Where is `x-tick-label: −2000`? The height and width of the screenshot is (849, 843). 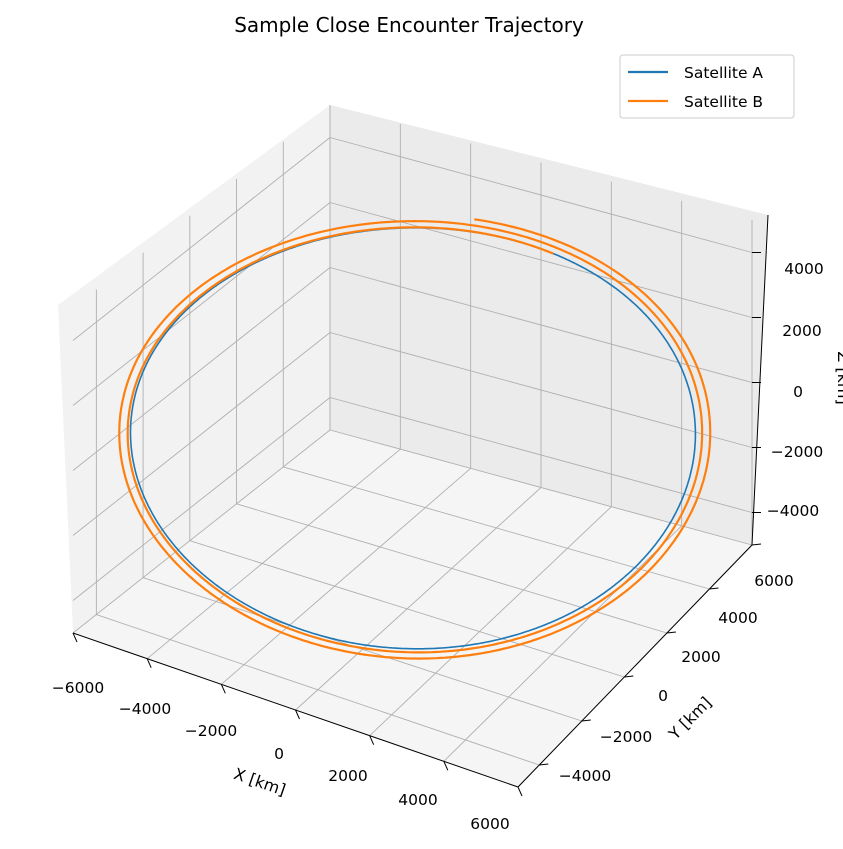 x-tick-label: −2000 is located at coordinates (211, 731).